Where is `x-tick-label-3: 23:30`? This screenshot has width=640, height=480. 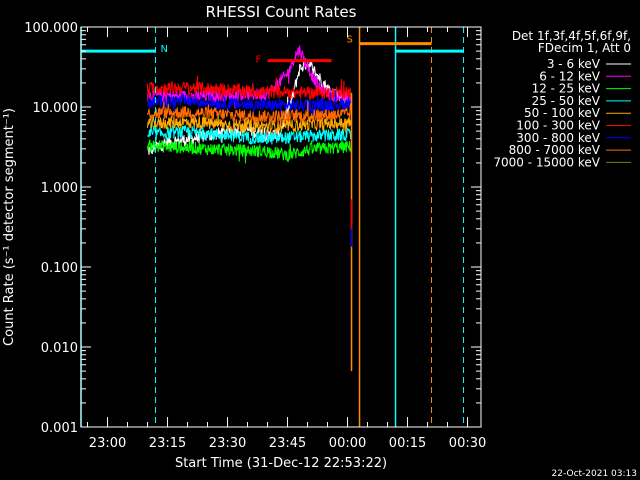 x-tick-label-3: 23:30 is located at coordinates (227, 443).